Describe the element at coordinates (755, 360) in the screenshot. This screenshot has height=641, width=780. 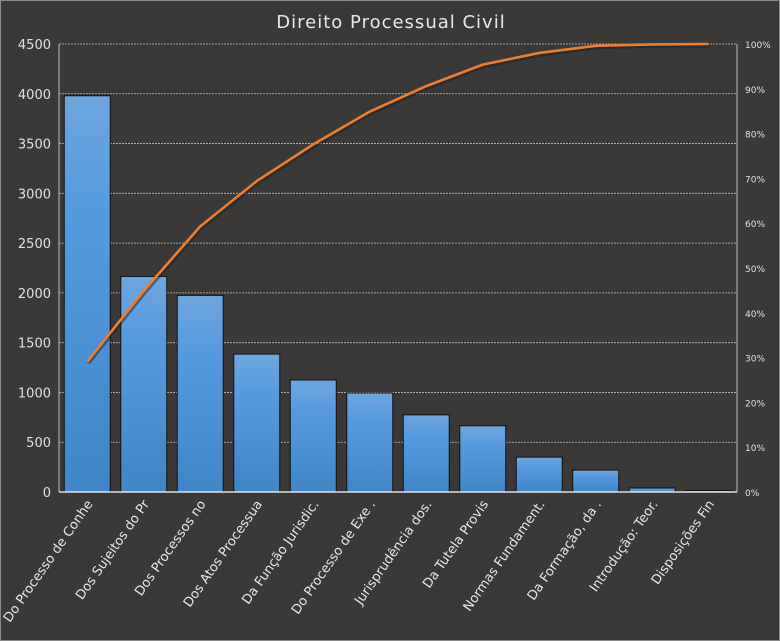
I see `y2-tick-label: 30%` at that location.